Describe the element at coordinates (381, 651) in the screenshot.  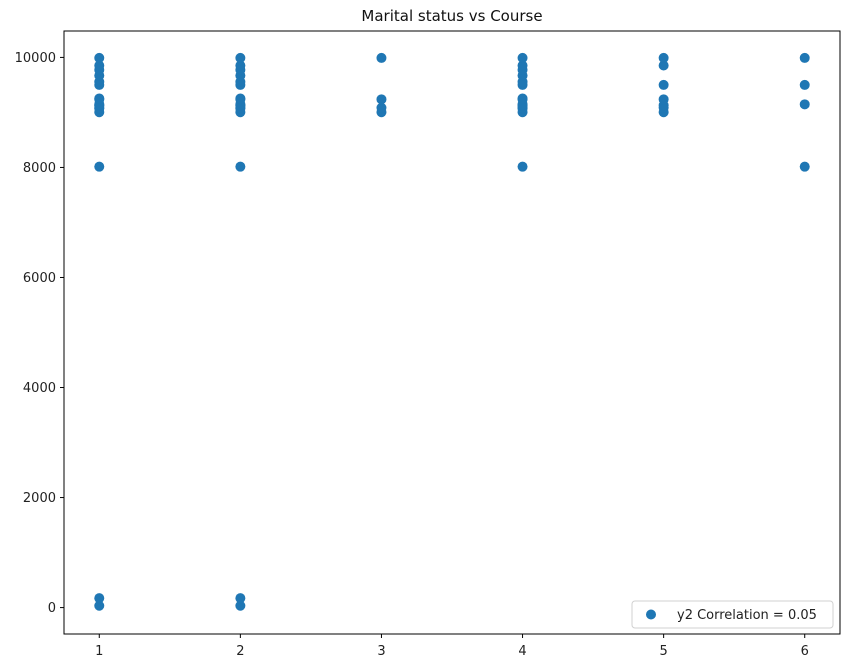
I see `x-tick-label: 3` at that location.